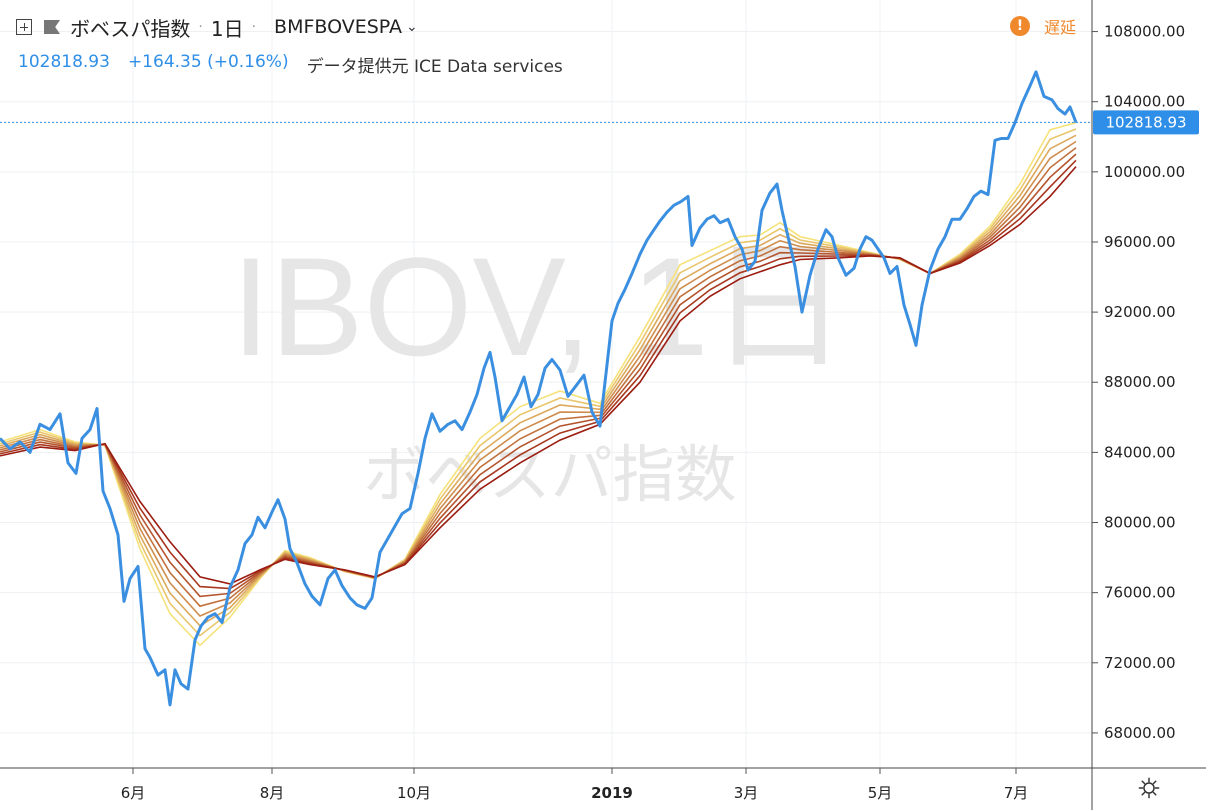  Describe the element at coordinates (549, 474) in the screenshot. I see `watermark-sub: ボベスパ指数` at that location.